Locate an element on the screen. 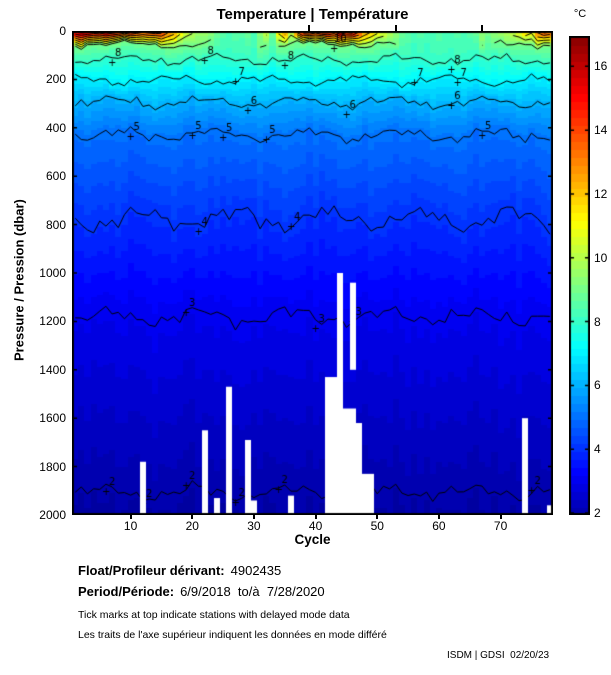  y-tick-label: 800 is located at coordinates (55, 224).